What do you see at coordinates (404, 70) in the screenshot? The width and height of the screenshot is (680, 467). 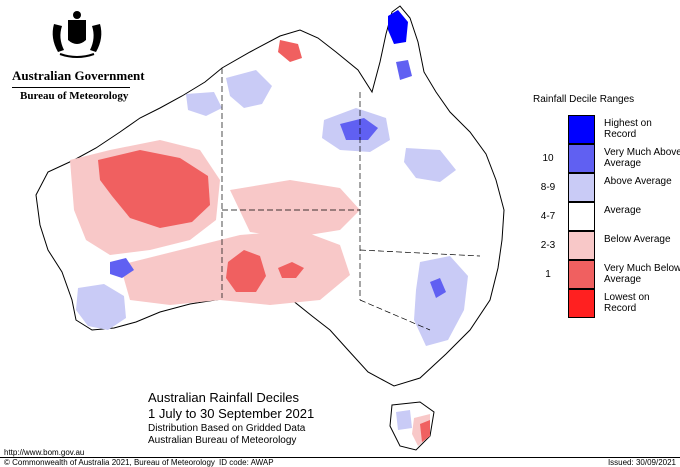 I see `very-much-above-average-cape` at bounding box center [404, 70].